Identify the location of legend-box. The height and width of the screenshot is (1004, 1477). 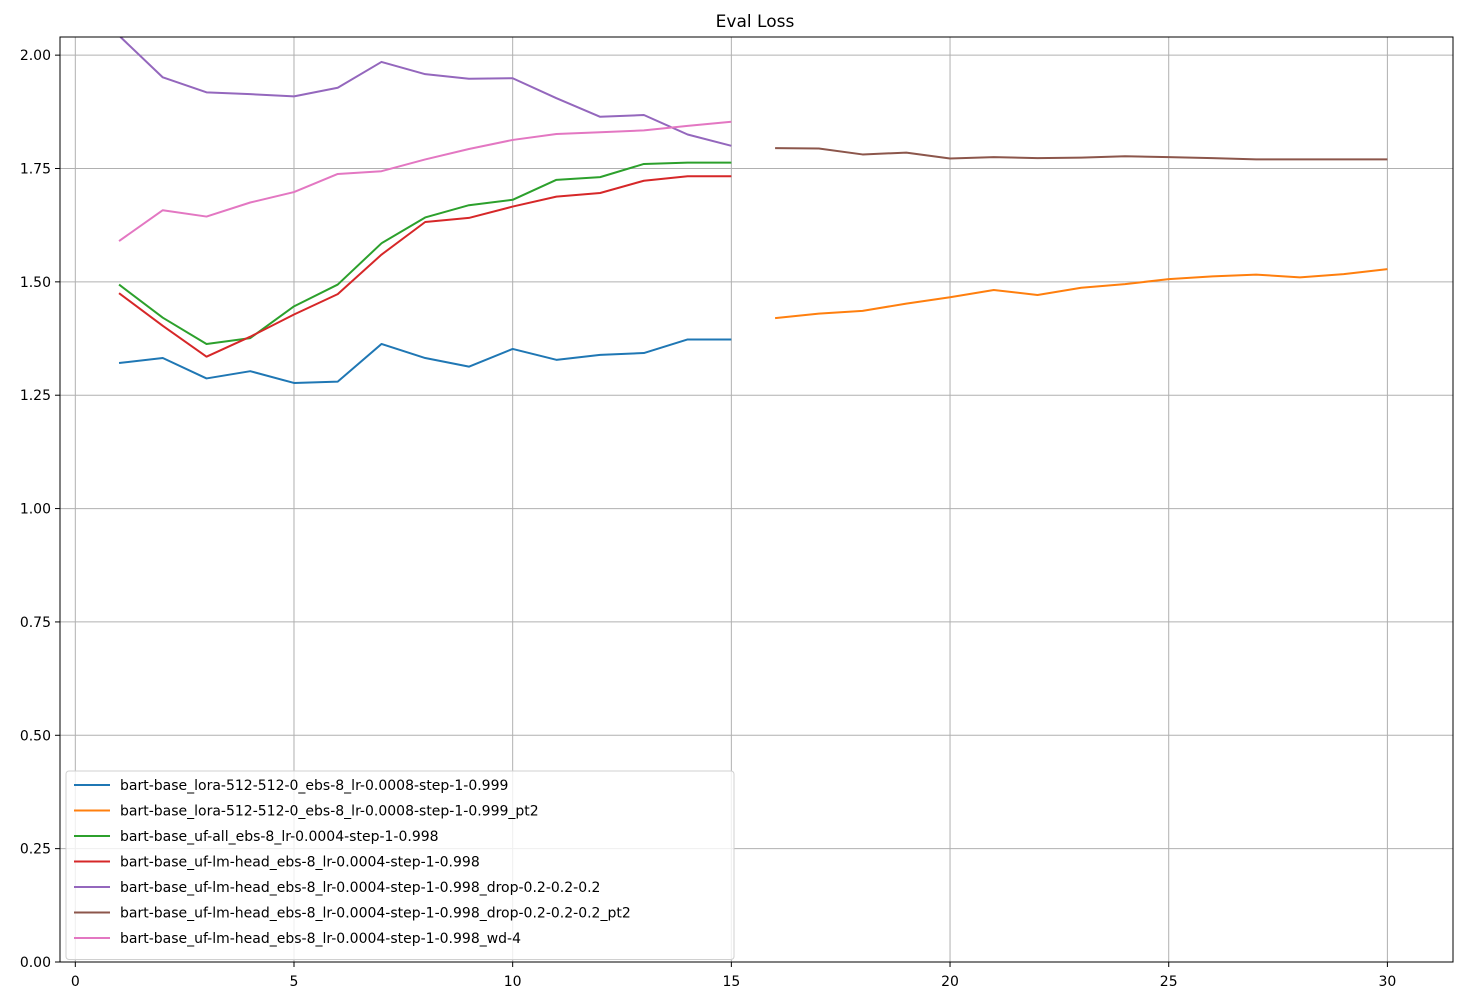
(400, 865).